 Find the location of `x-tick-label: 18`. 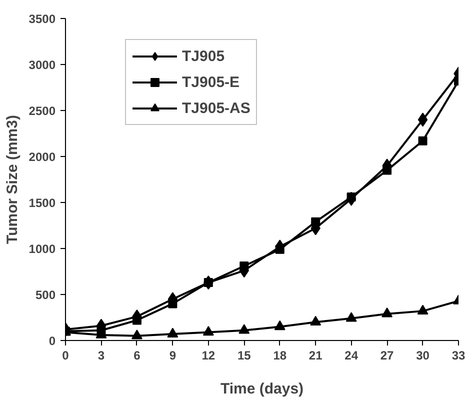

x-tick-label: 18 is located at coordinates (280, 355).